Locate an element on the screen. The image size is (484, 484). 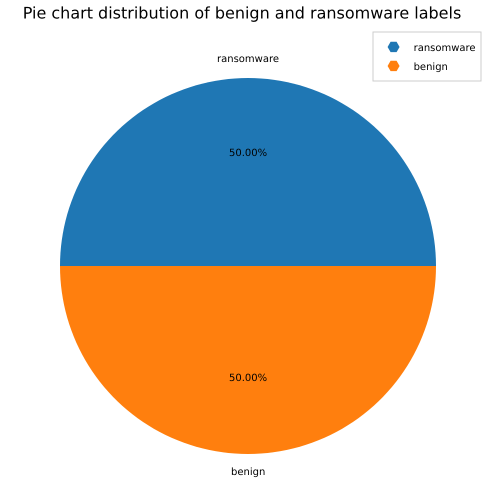
chart-title: Pie chart distribution of benign and ransomware labels is located at coordinates (242, 12).